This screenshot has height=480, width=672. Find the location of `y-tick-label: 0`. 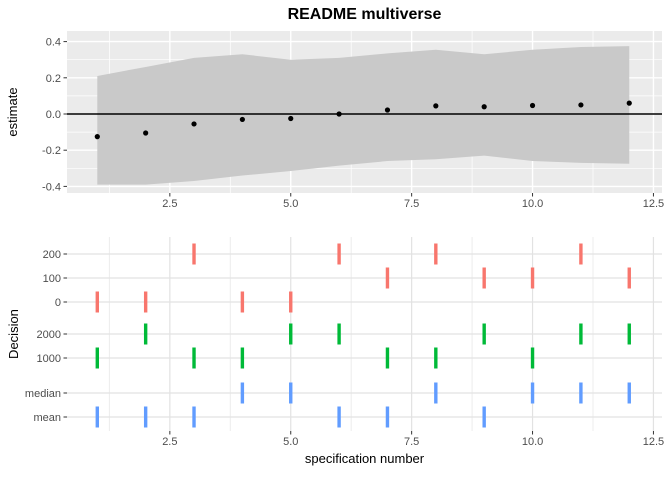

y-tick-label: 0 is located at coordinates (58, 303).